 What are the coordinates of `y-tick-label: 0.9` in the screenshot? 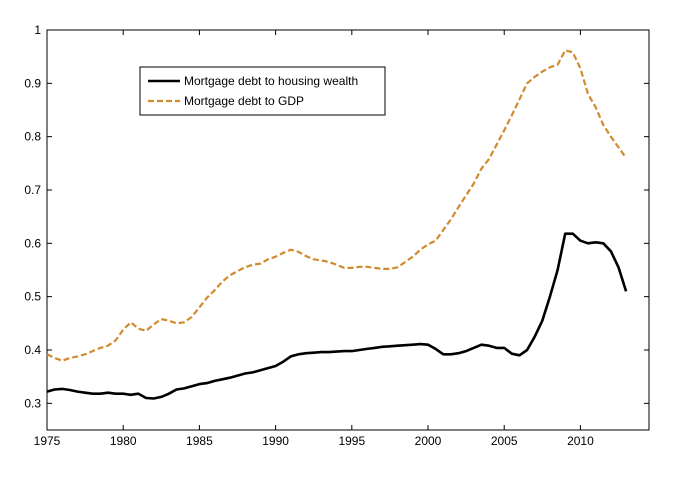 It's located at (32, 83).